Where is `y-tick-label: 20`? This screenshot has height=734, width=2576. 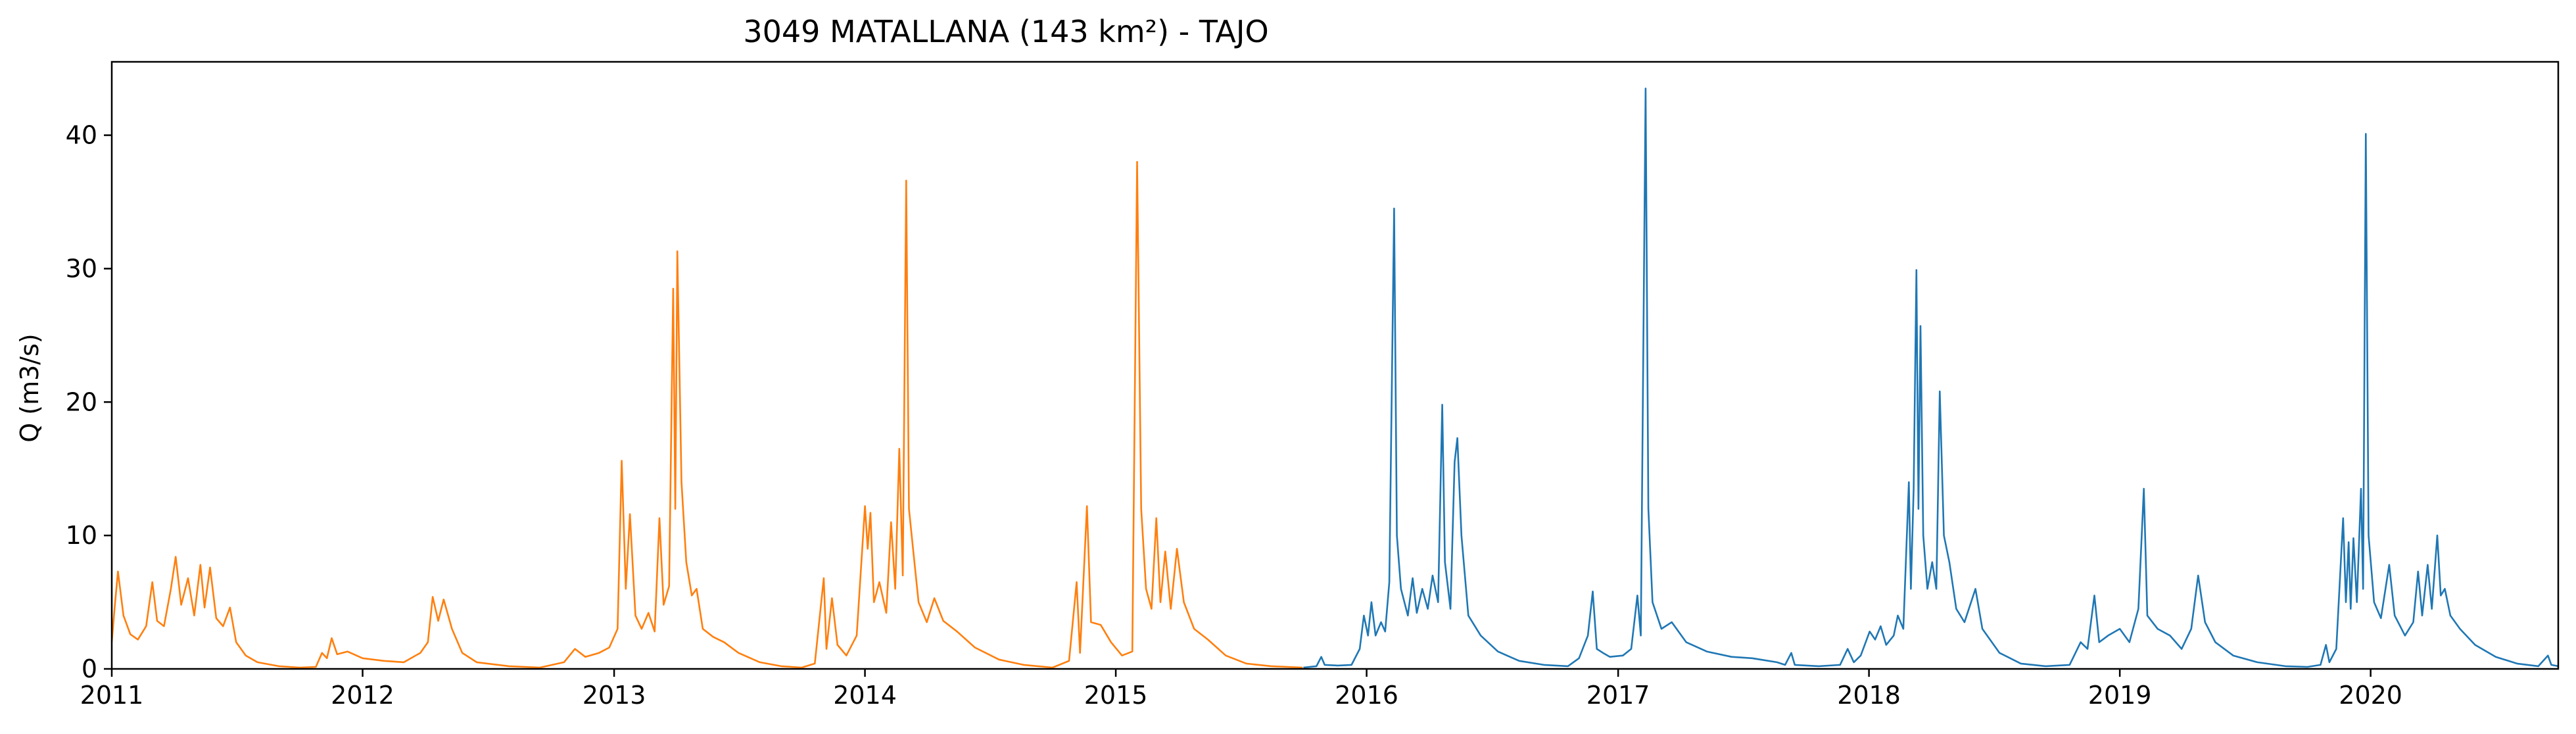
y-tick-label: 20 is located at coordinates (81, 402).